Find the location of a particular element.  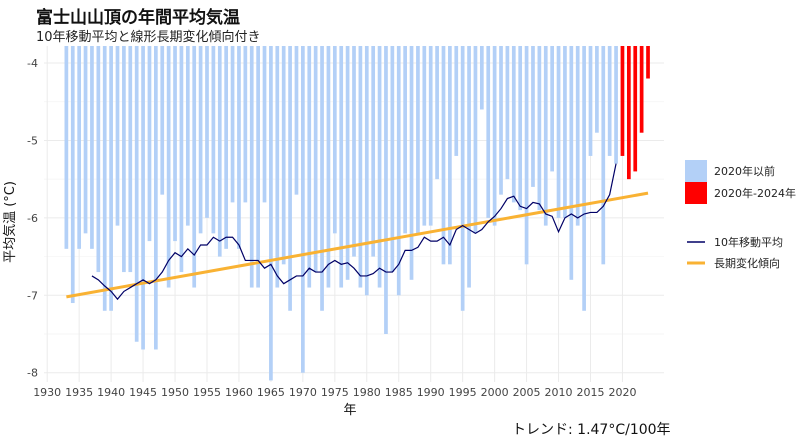

x-tick-label: 1975 is located at coordinates (335, 392).